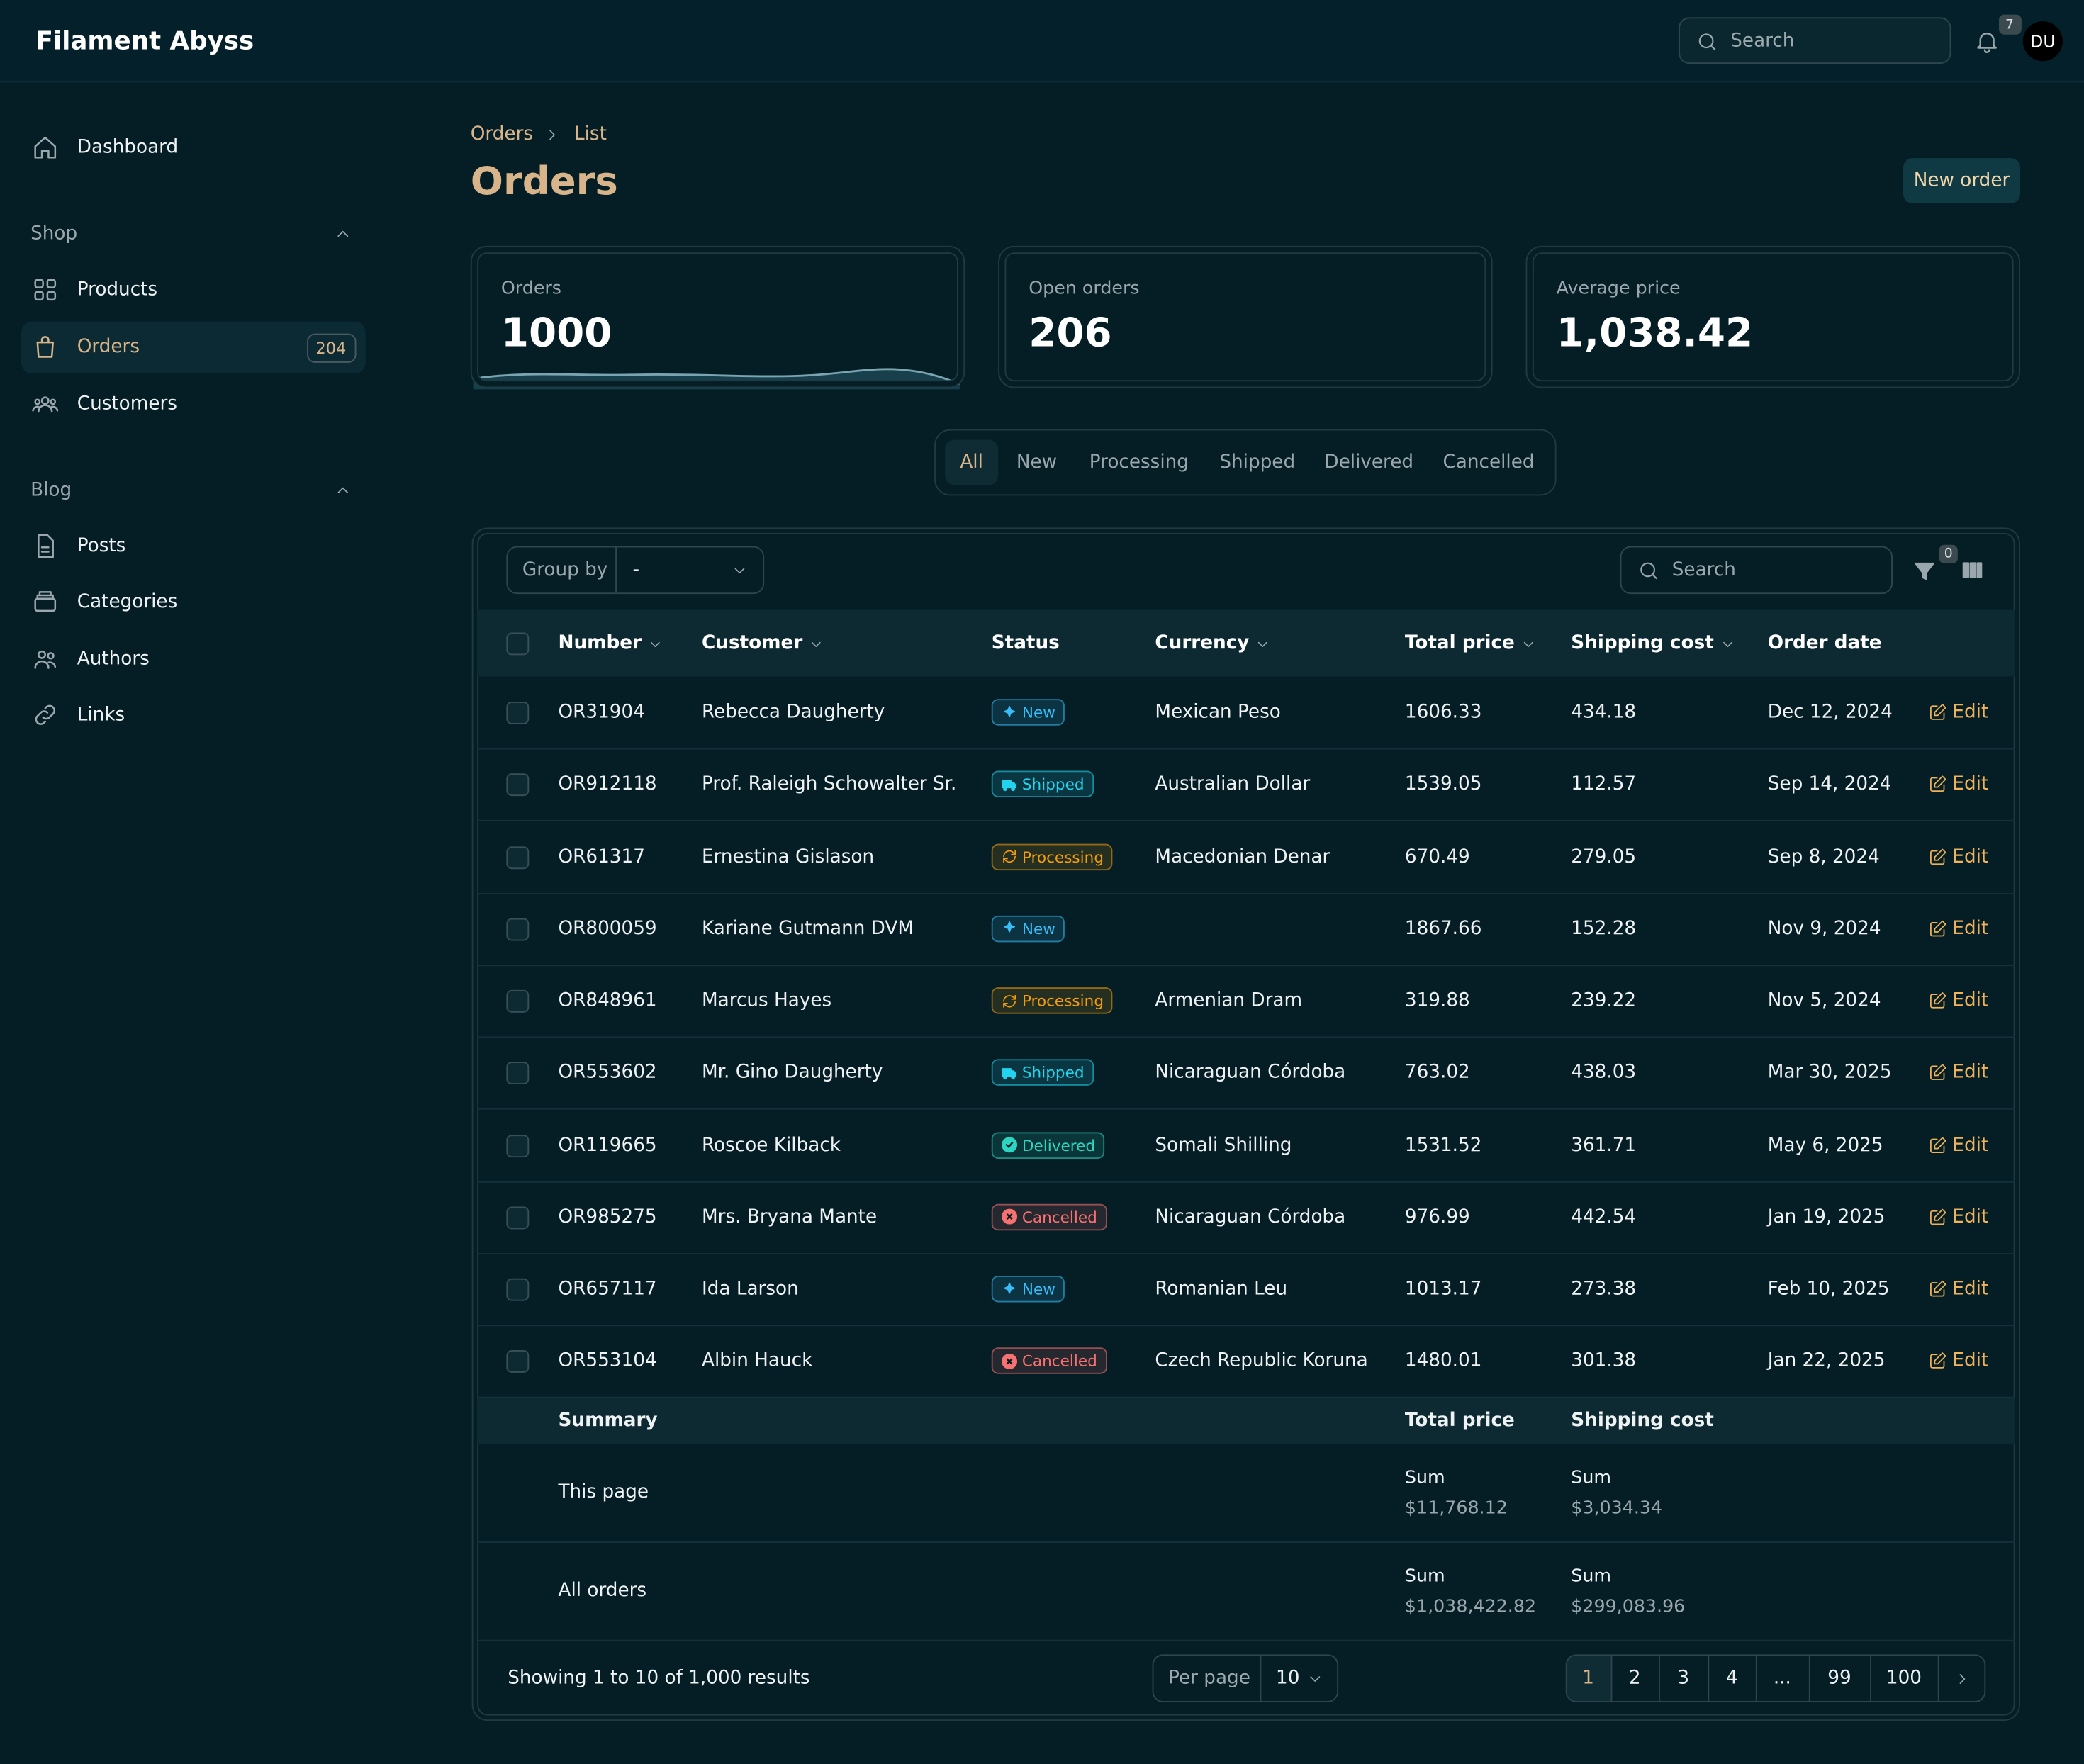 This screenshot has width=2084, height=1764. I want to click on columns-icon, so click(1973, 570).